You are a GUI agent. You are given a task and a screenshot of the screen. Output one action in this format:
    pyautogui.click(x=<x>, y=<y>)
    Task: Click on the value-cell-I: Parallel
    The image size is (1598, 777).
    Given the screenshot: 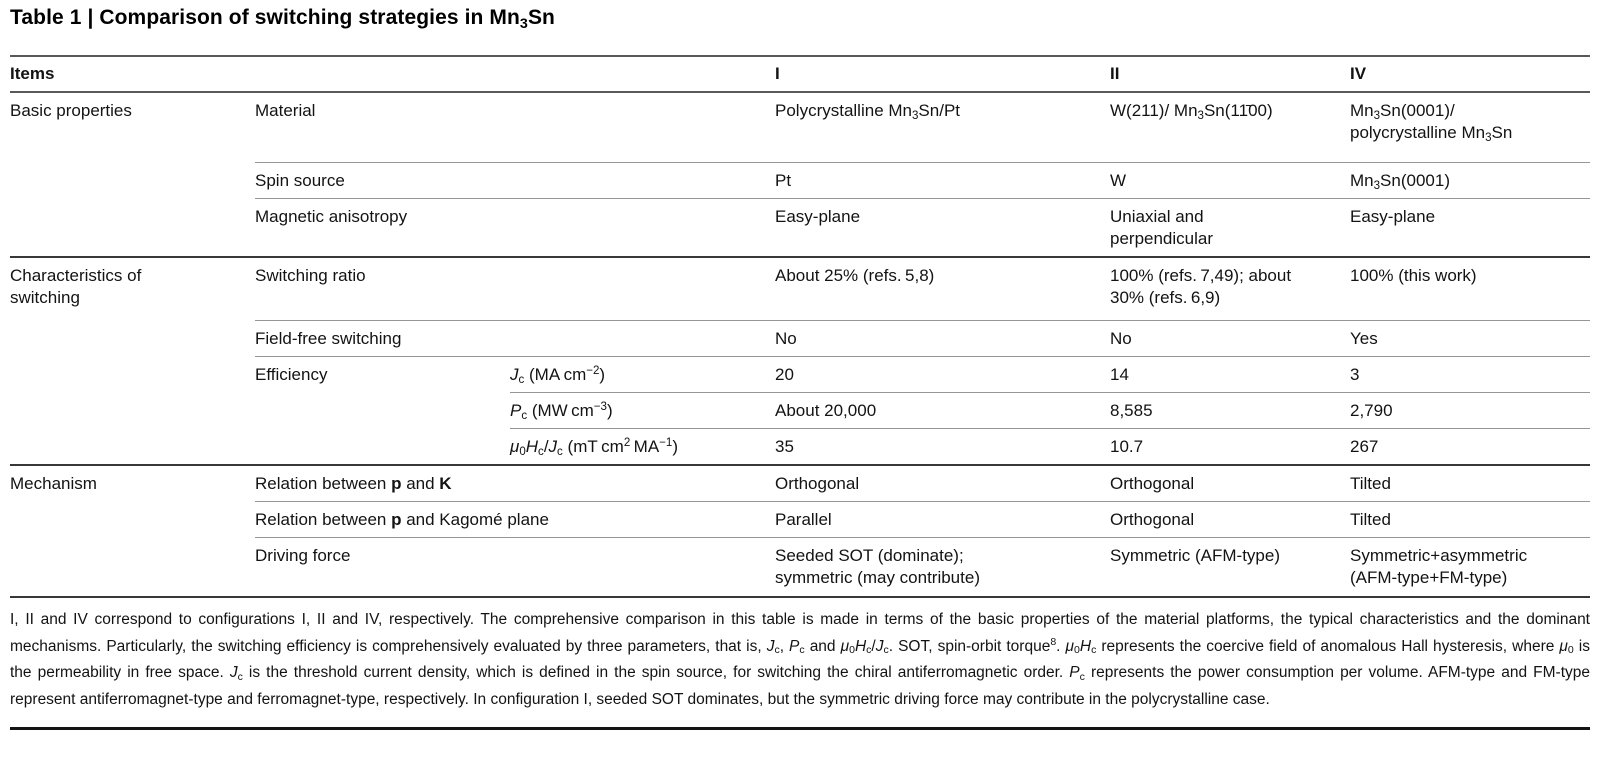 What is the action you would take?
    pyautogui.click(x=942, y=519)
    